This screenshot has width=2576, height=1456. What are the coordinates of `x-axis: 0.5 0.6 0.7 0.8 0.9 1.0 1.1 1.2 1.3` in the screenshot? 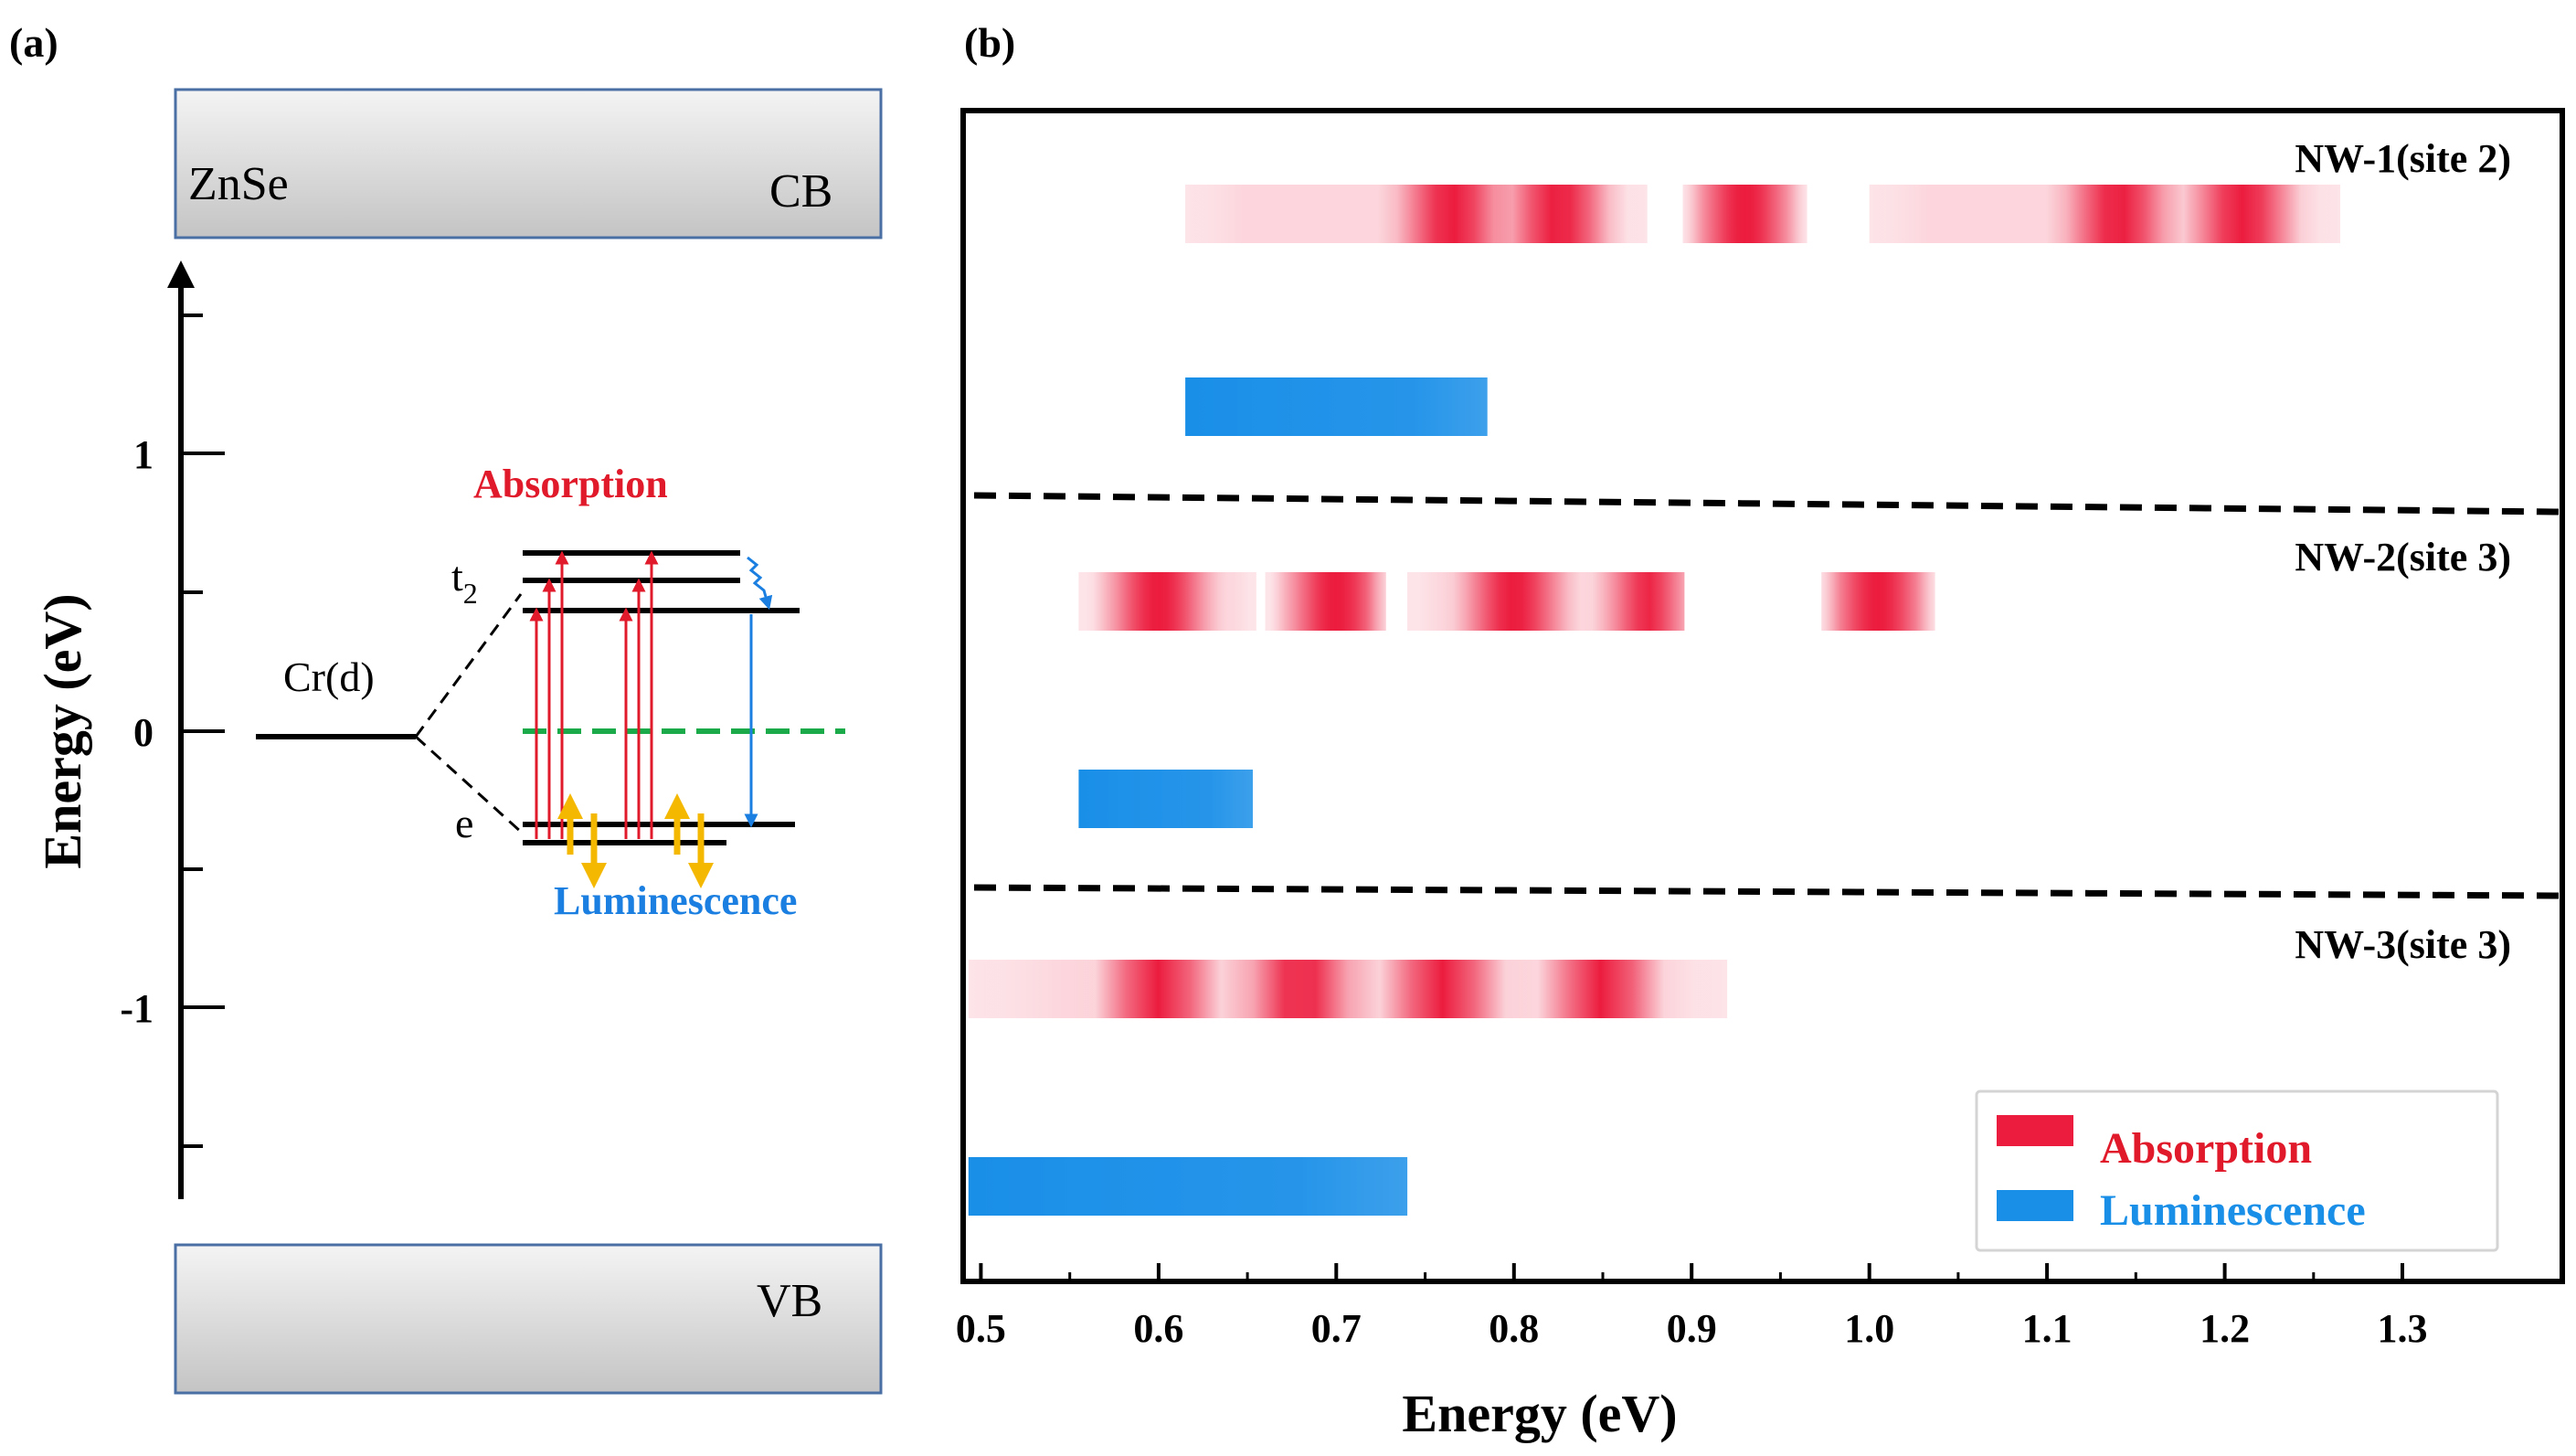 It's located at (1692, 1307).